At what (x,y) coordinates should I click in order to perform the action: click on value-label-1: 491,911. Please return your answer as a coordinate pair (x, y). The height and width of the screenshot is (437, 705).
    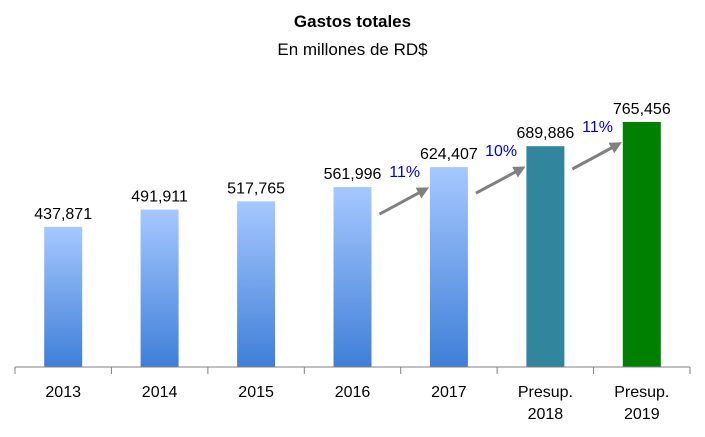
    Looking at the image, I should click on (159, 197).